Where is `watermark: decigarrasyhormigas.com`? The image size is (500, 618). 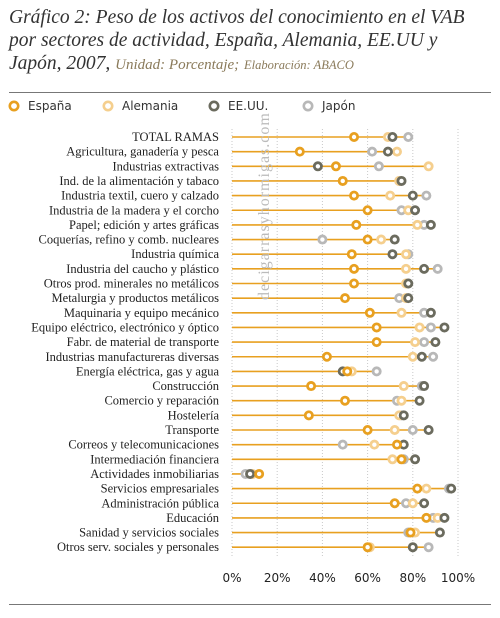 watermark: decigarrasyhormigas.com is located at coordinates (264, 206).